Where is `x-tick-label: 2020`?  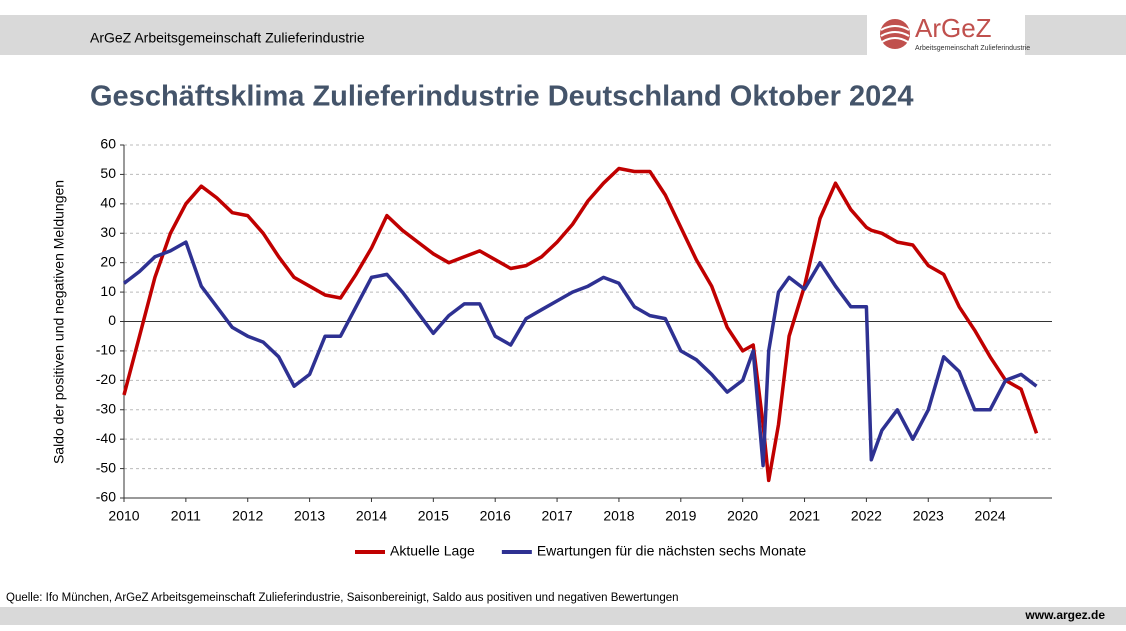 x-tick-label: 2020 is located at coordinates (742, 516).